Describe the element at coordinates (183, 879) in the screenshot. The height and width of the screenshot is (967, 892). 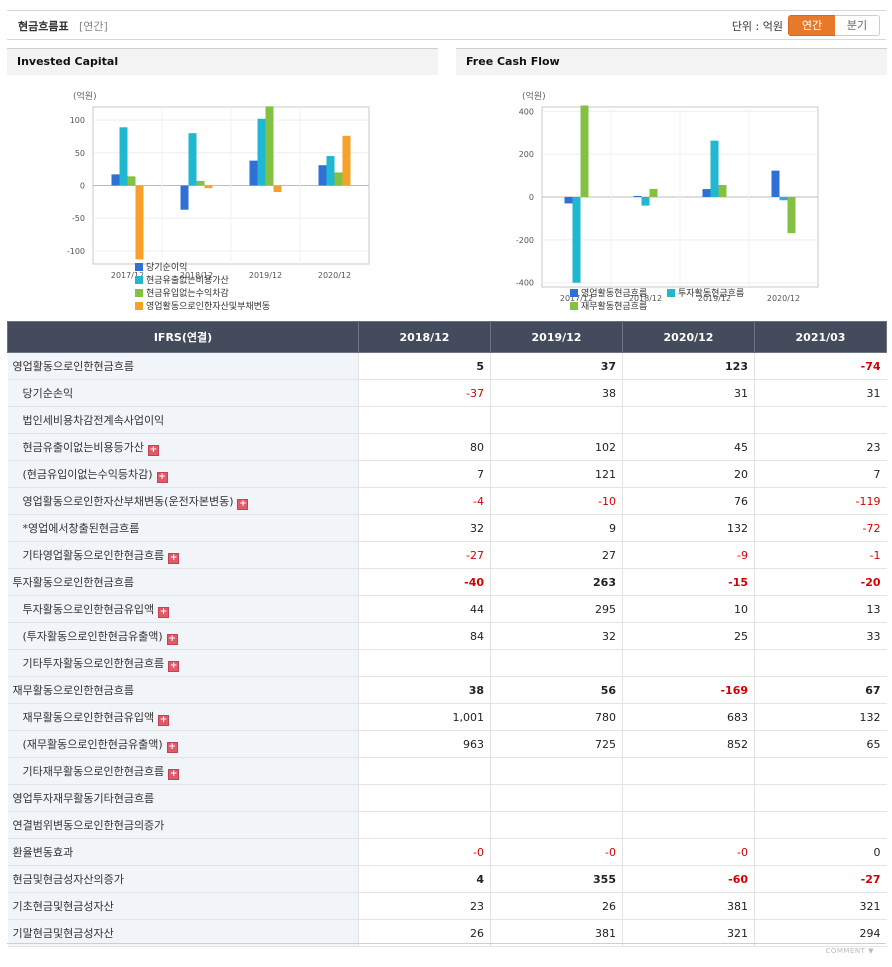
I see `row-label: 현금및현금성자산의증가` at that location.